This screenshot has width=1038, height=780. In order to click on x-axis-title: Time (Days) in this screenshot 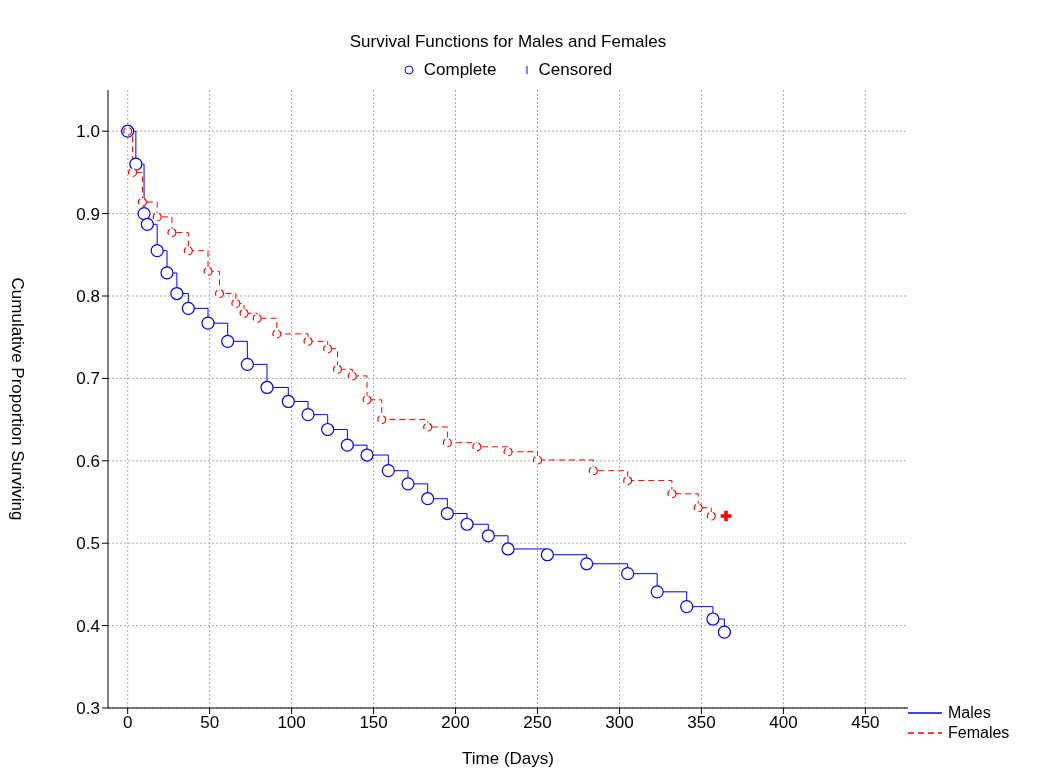, I will do `click(508, 758)`.